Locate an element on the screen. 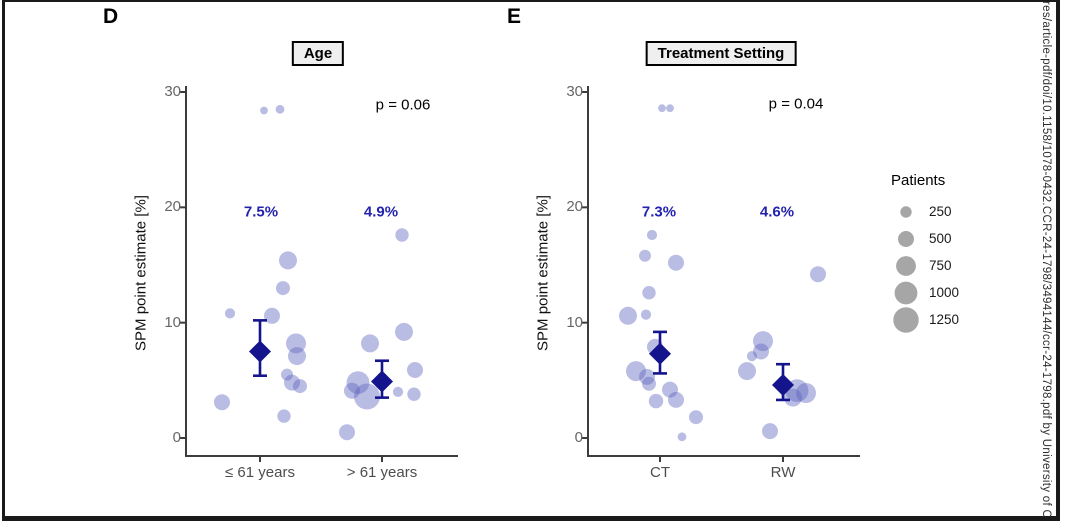  legend-label-750: 750 is located at coordinates (940, 265).